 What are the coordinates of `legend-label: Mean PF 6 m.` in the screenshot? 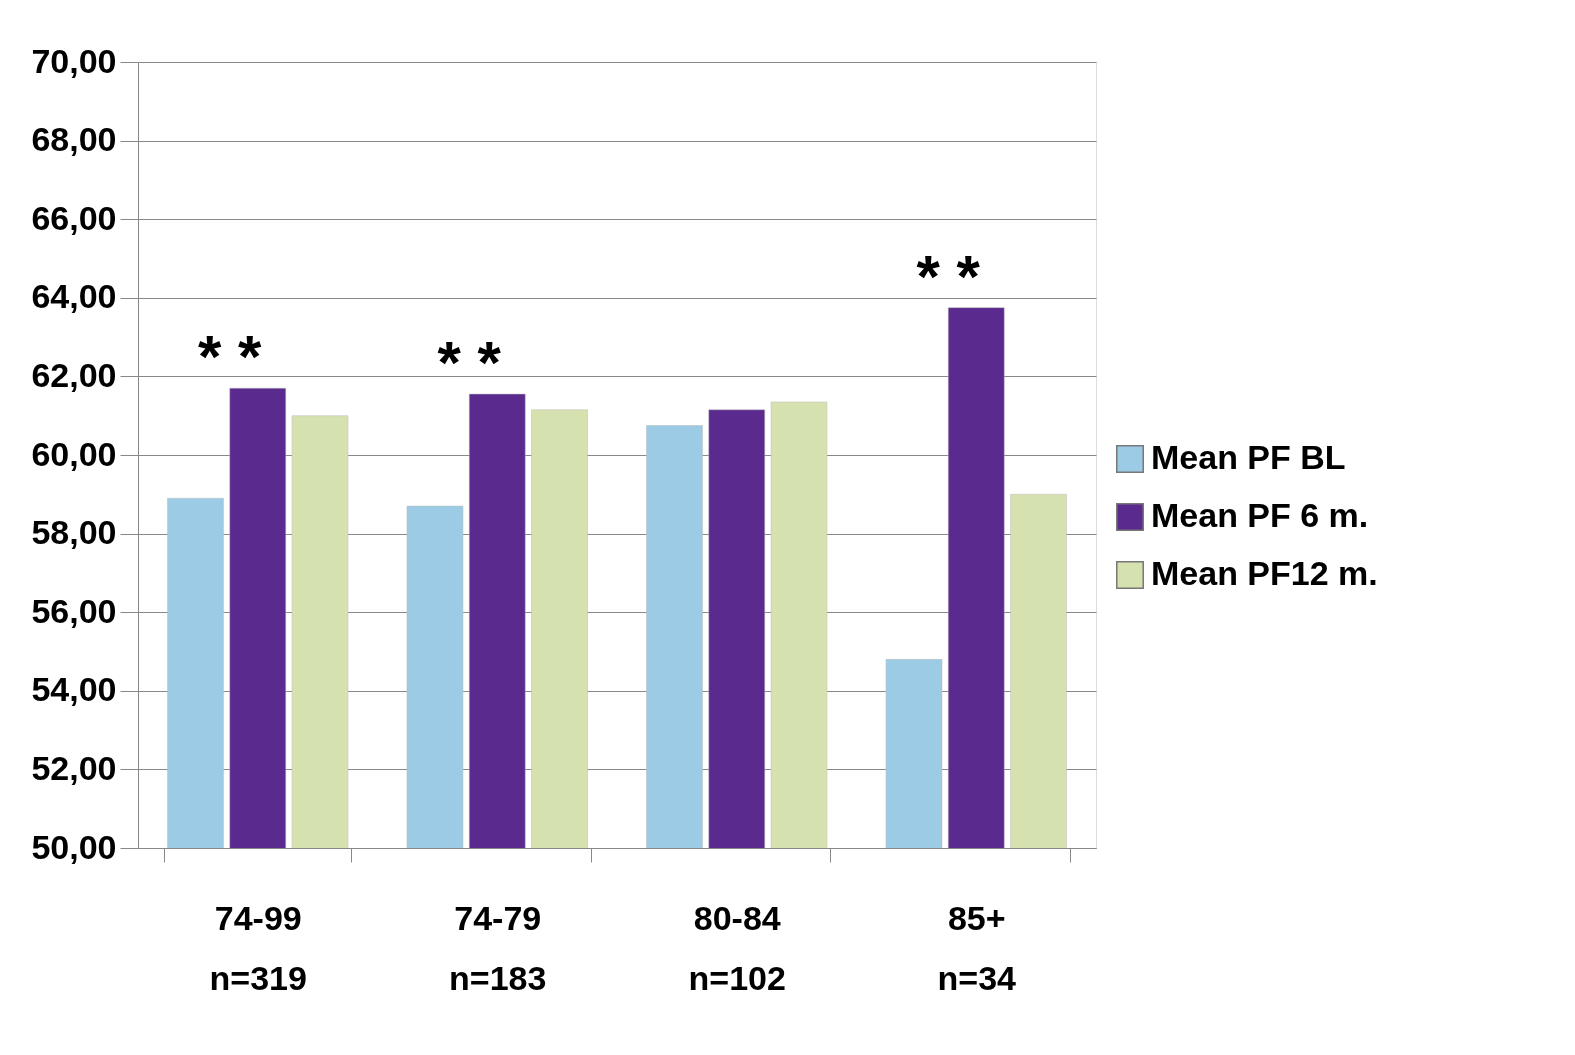 It's located at (1260, 515).